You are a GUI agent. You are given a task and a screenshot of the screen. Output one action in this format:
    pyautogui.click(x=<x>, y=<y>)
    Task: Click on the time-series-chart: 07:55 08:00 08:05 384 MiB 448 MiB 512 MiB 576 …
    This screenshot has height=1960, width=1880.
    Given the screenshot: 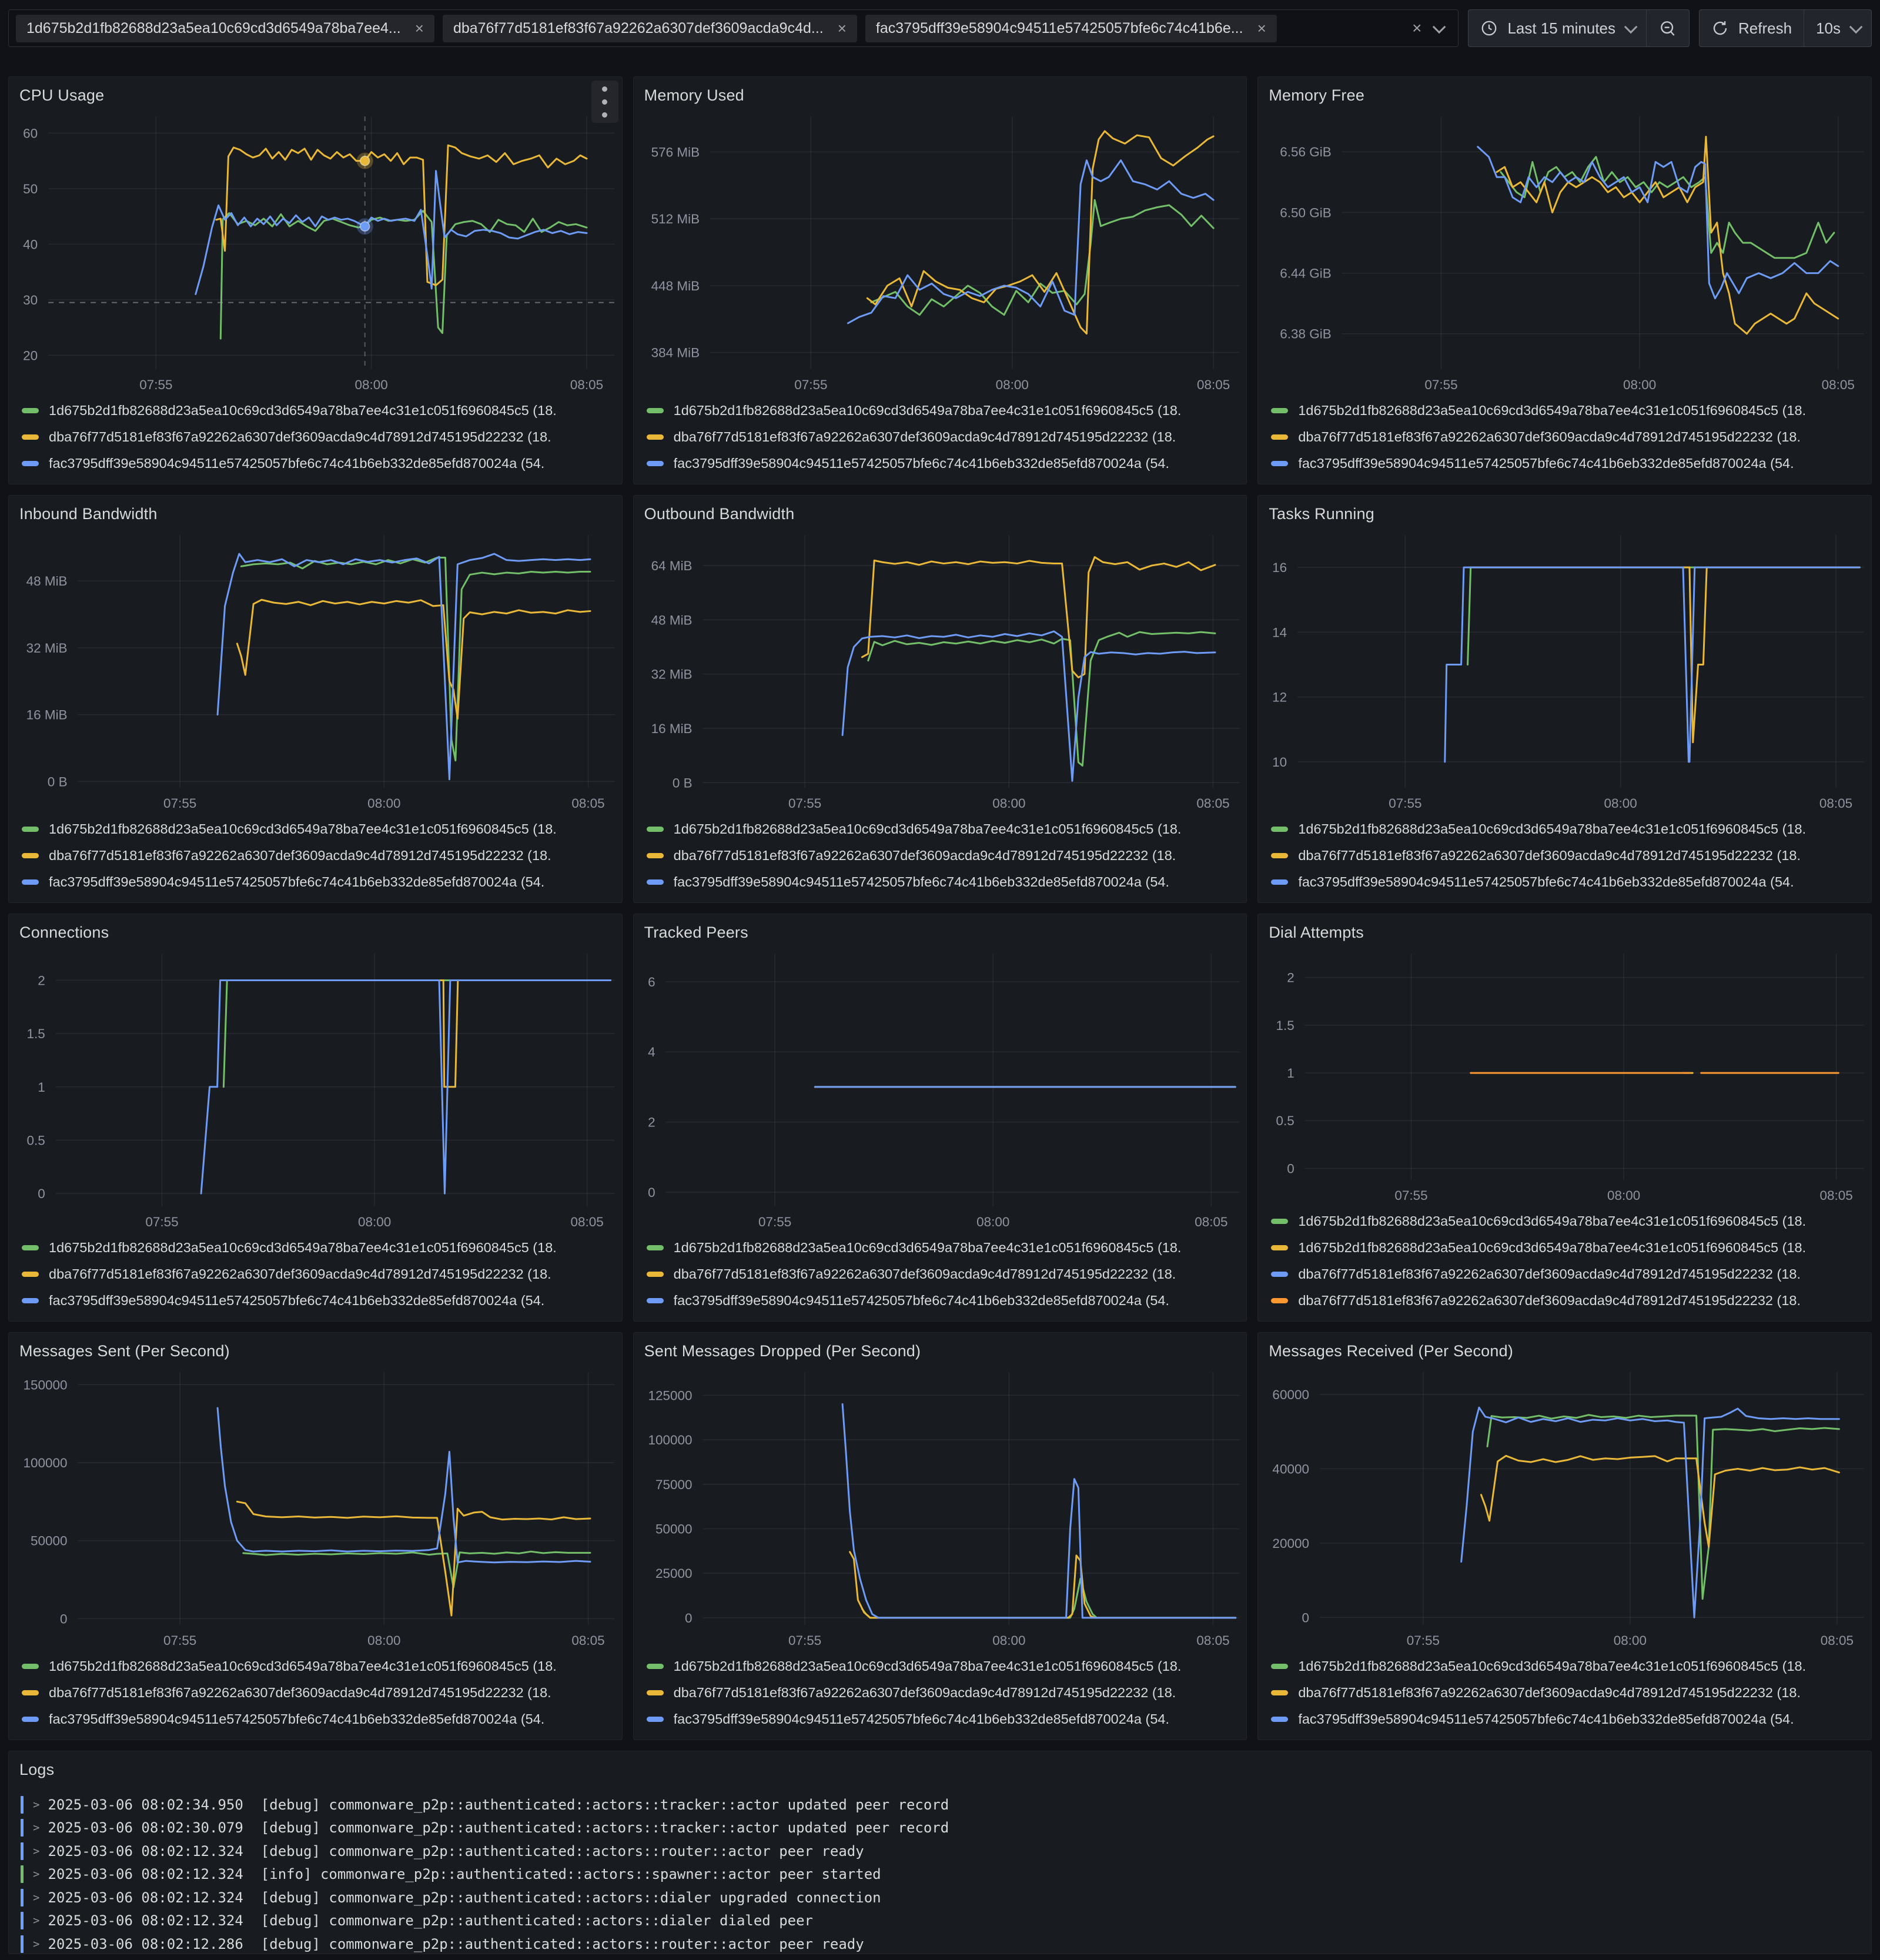 What is the action you would take?
    pyautogui.click(x=940, y=251)
    